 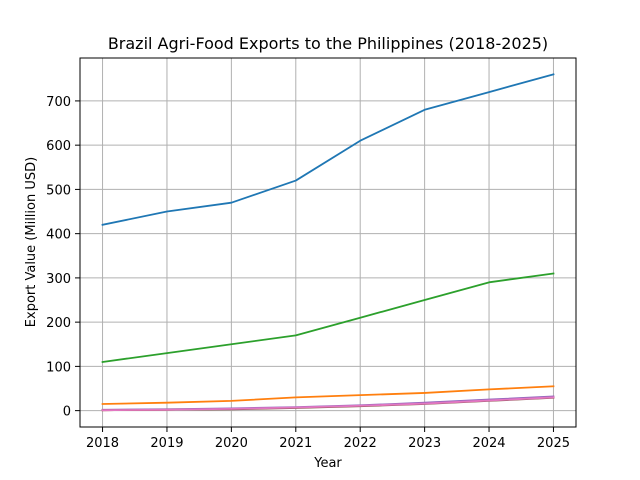 I want to click on x-tick-label: 2021, so click(x=295, y=443).